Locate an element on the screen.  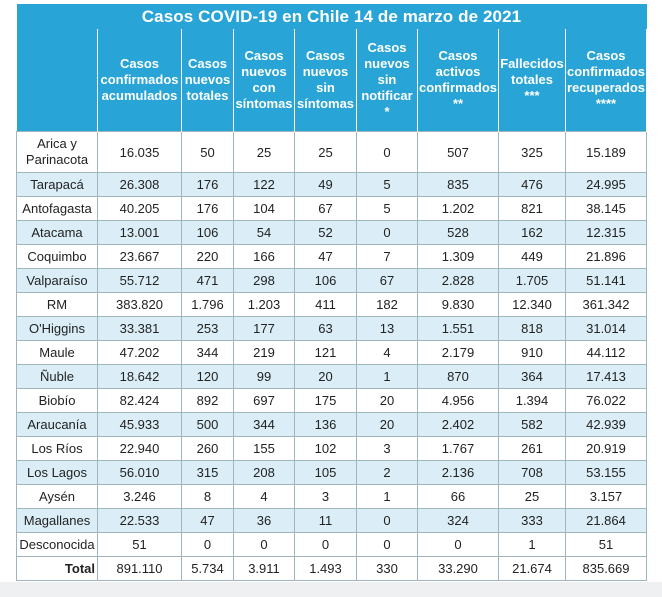
cell-value: 3.246 is located at coordinates (139, 496).